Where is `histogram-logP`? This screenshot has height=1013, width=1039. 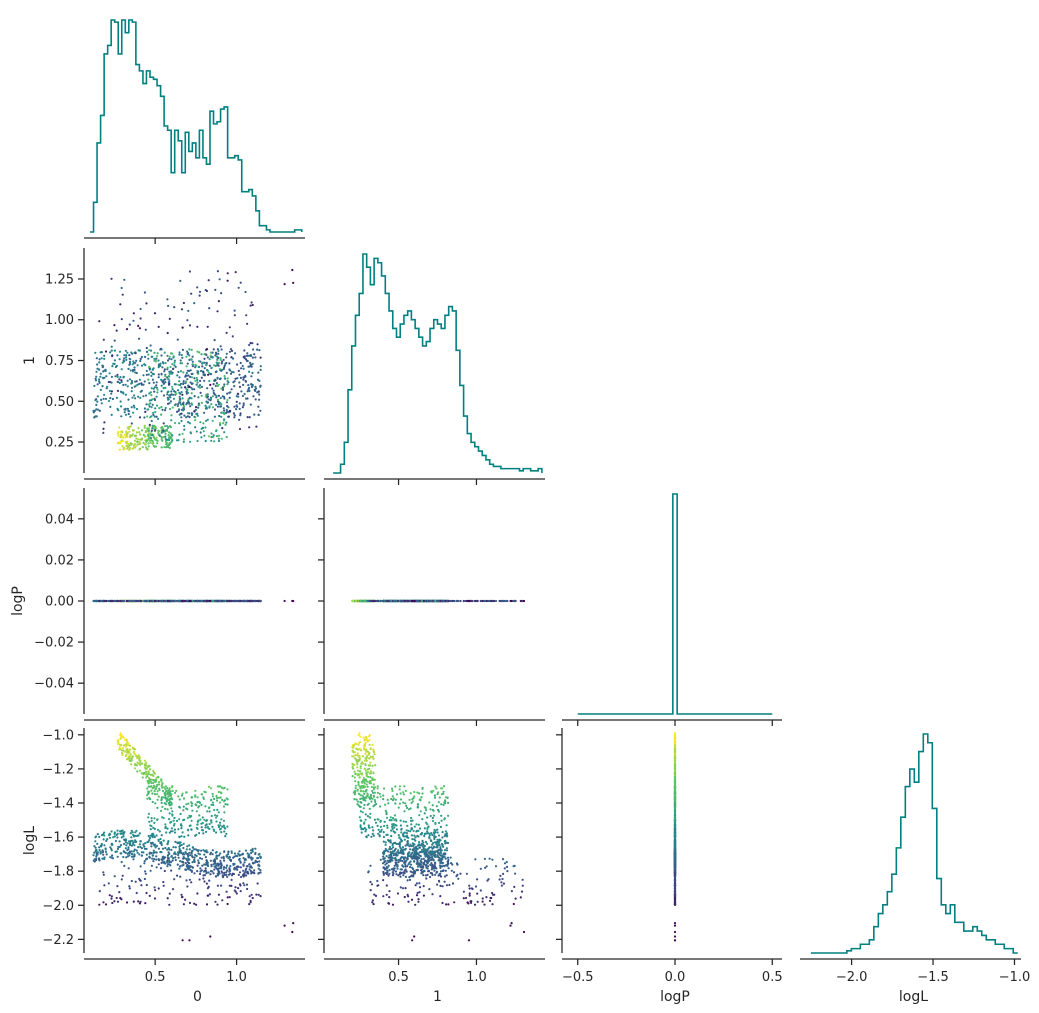
histogram-logP is located at coordinates (675, 604).